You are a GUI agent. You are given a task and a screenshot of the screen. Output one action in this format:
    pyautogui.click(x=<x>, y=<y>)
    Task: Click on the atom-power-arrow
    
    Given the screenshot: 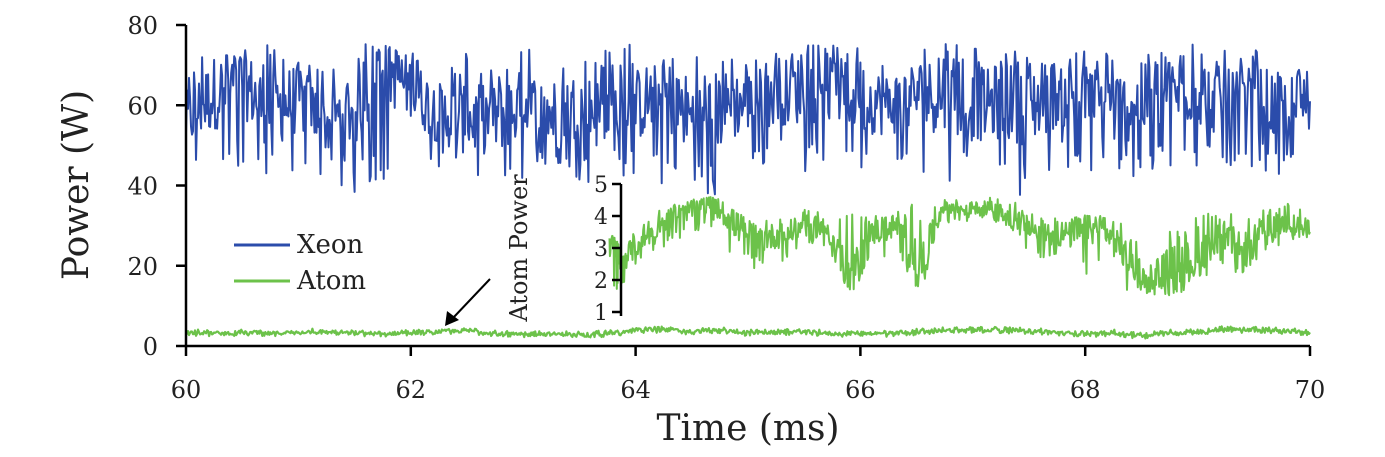 What is the action you would take?
    pyautogui.click(x=468, y=302)
    